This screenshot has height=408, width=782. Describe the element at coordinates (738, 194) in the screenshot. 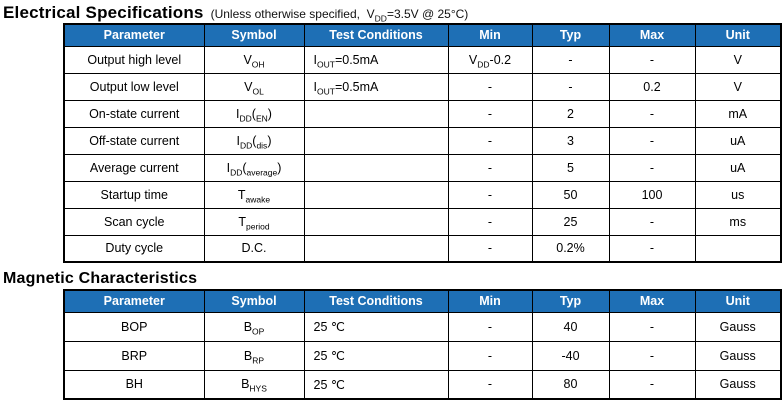

I see `table-cell: us` at that location.